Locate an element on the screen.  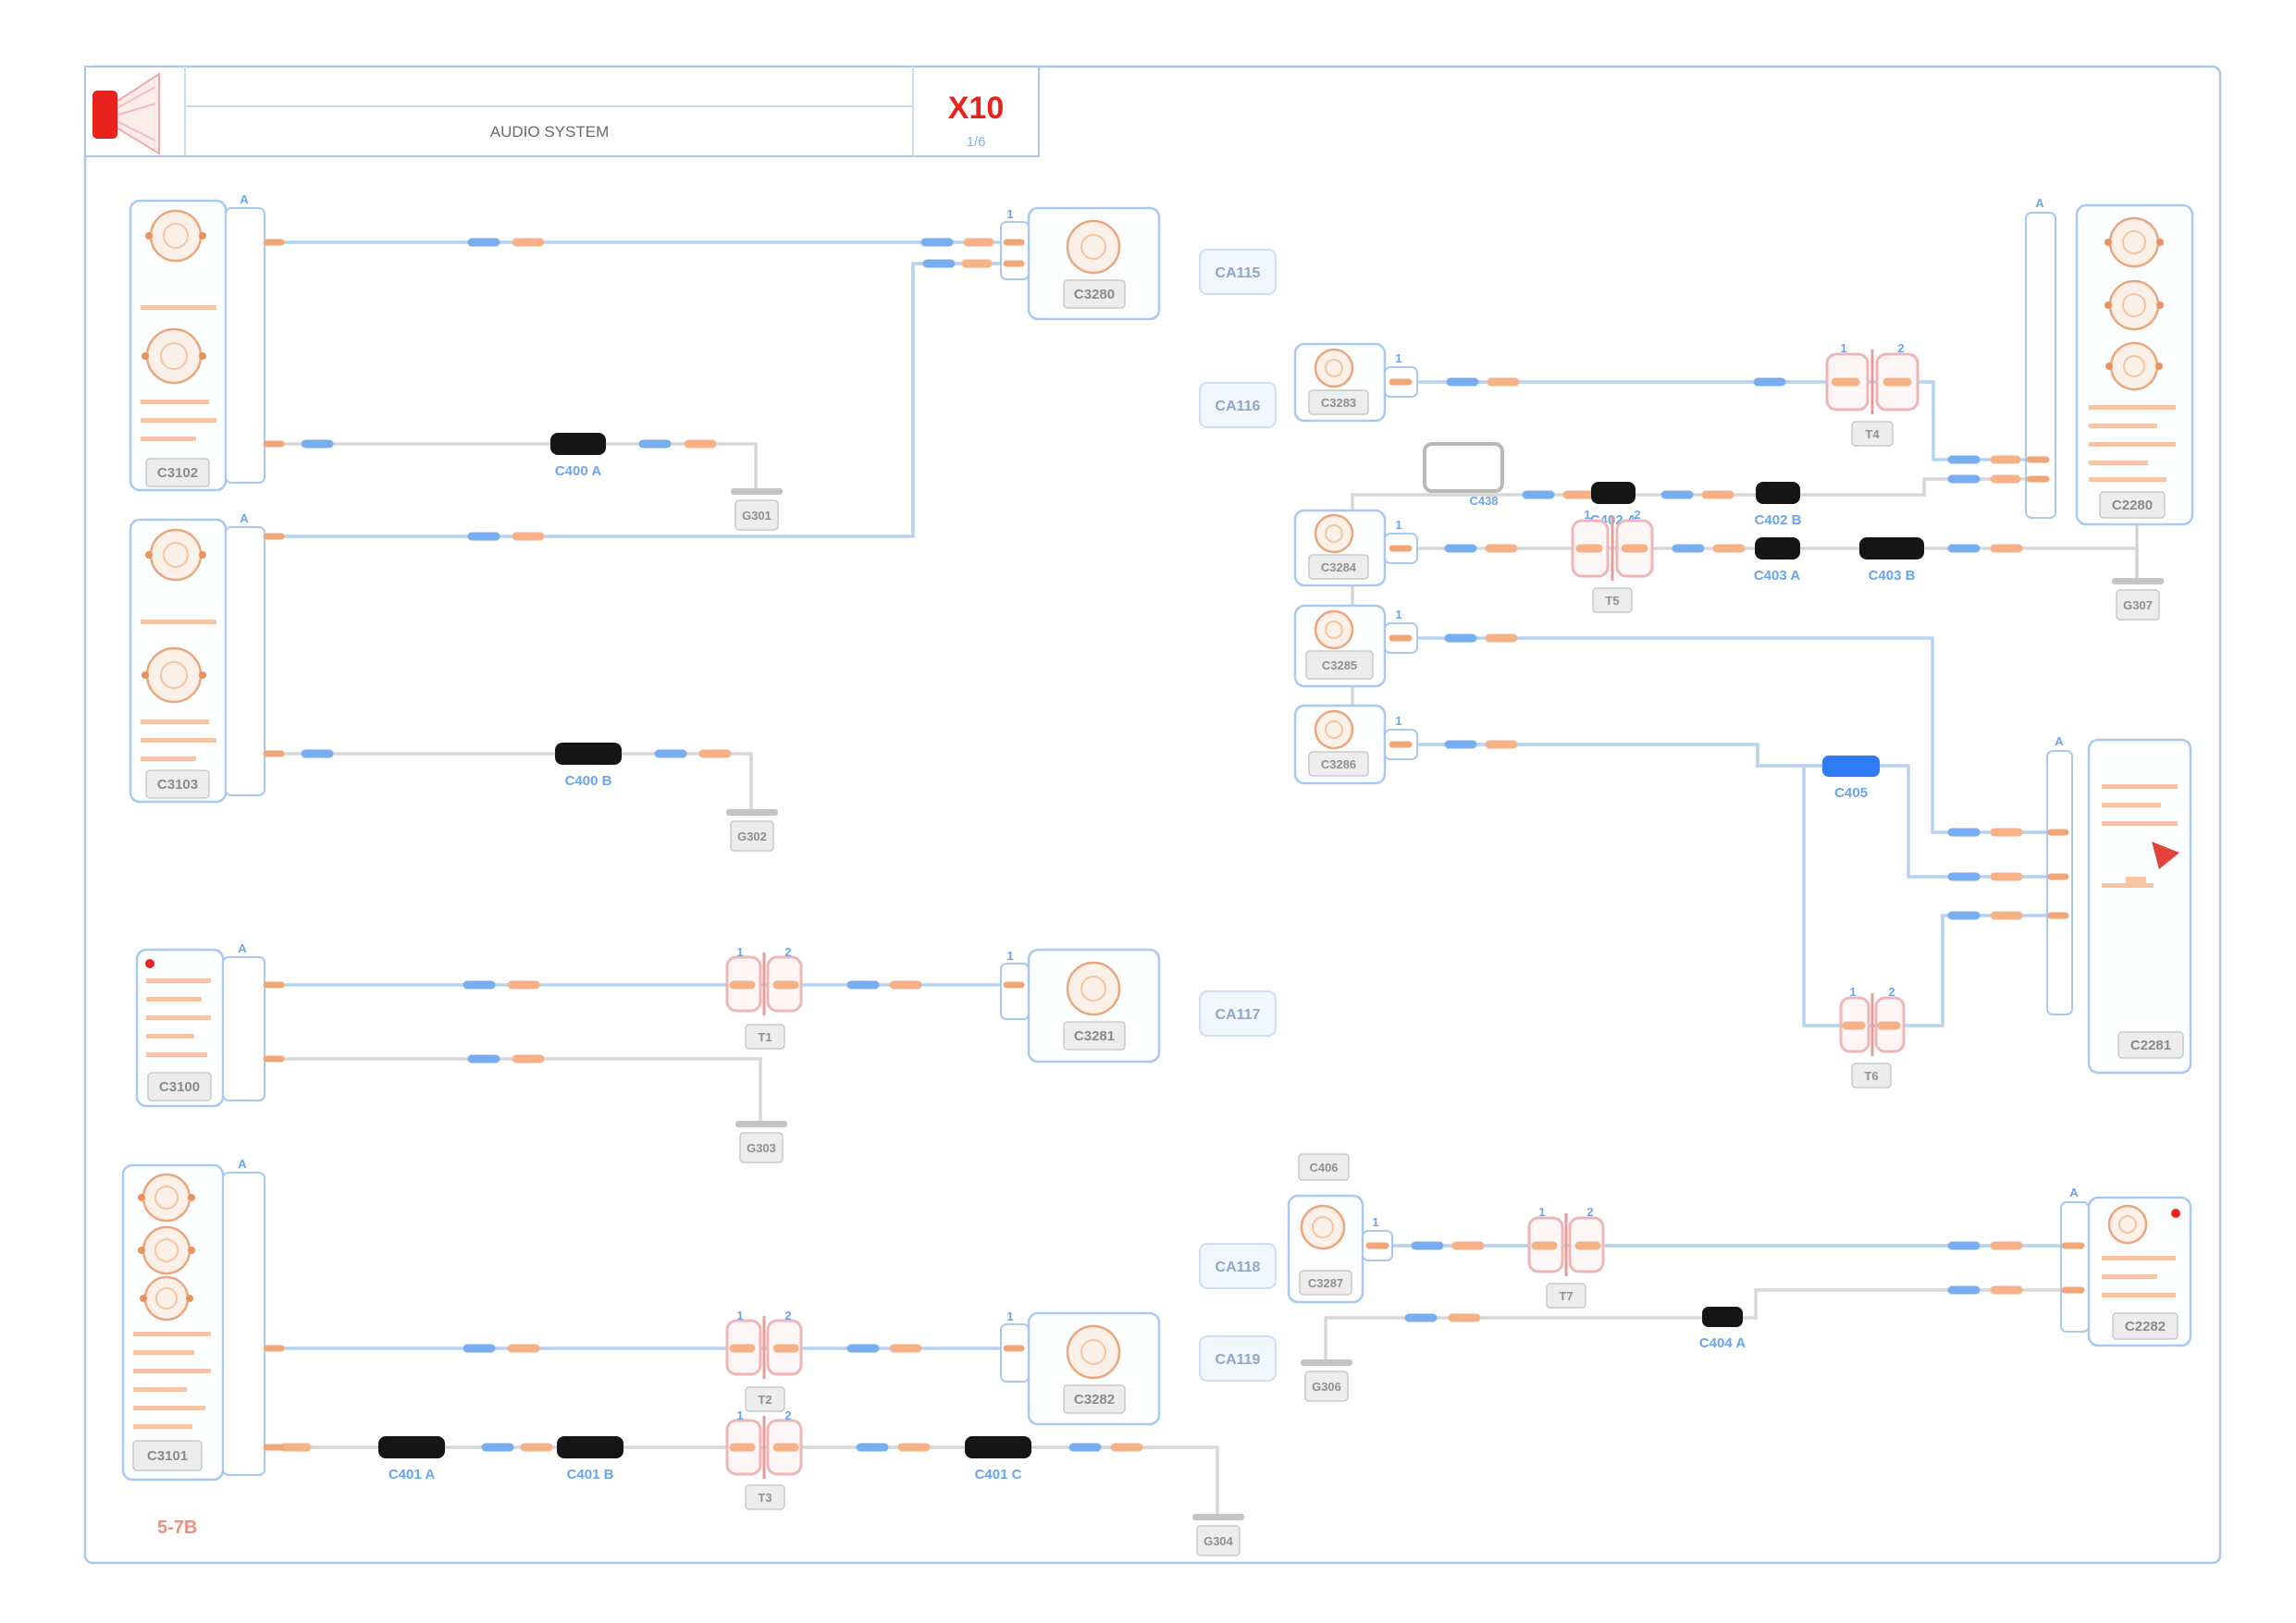
ground-label: G306 is located at coordinates (1326, 1387).